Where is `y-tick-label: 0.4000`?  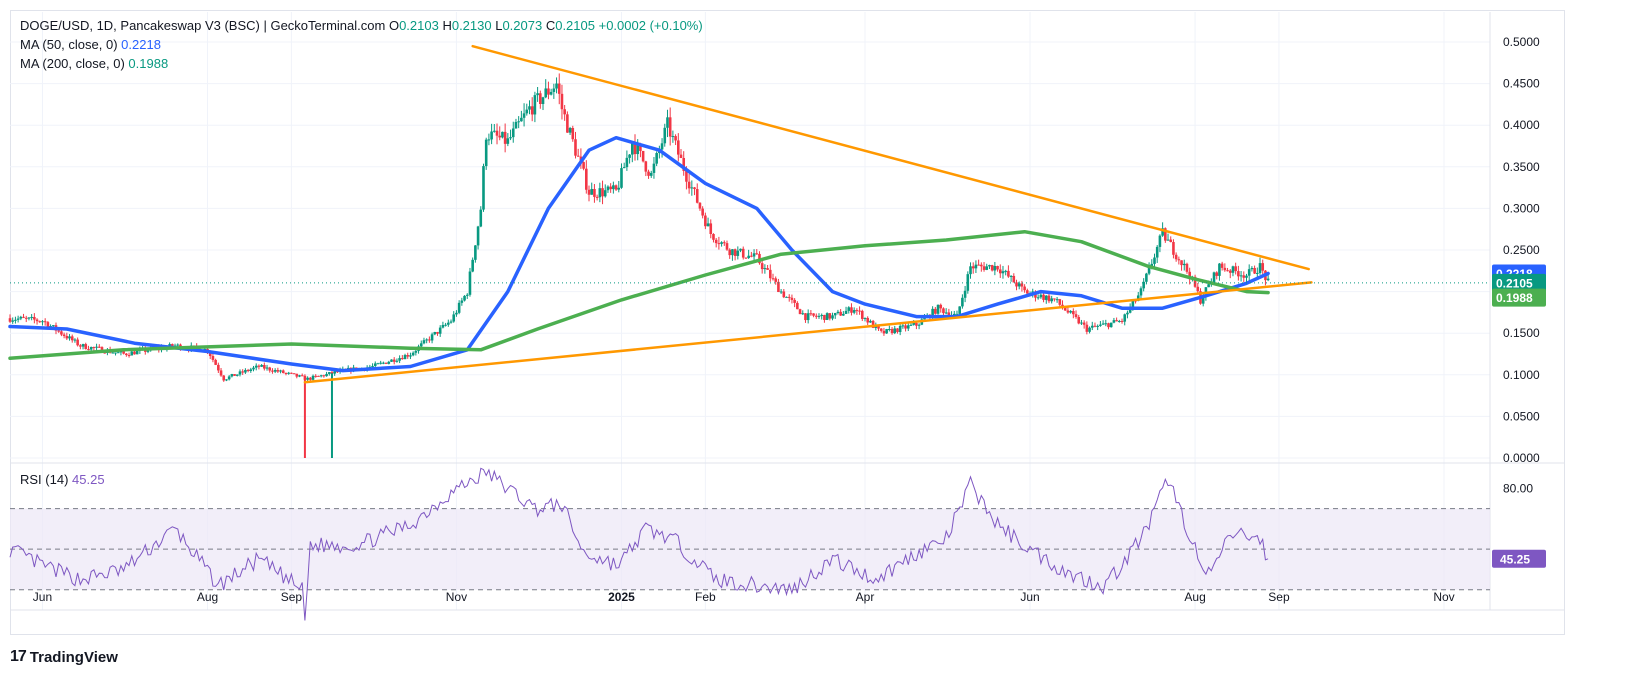
y-tick-label: 0.4000 is located at coordinates (1521, 125).